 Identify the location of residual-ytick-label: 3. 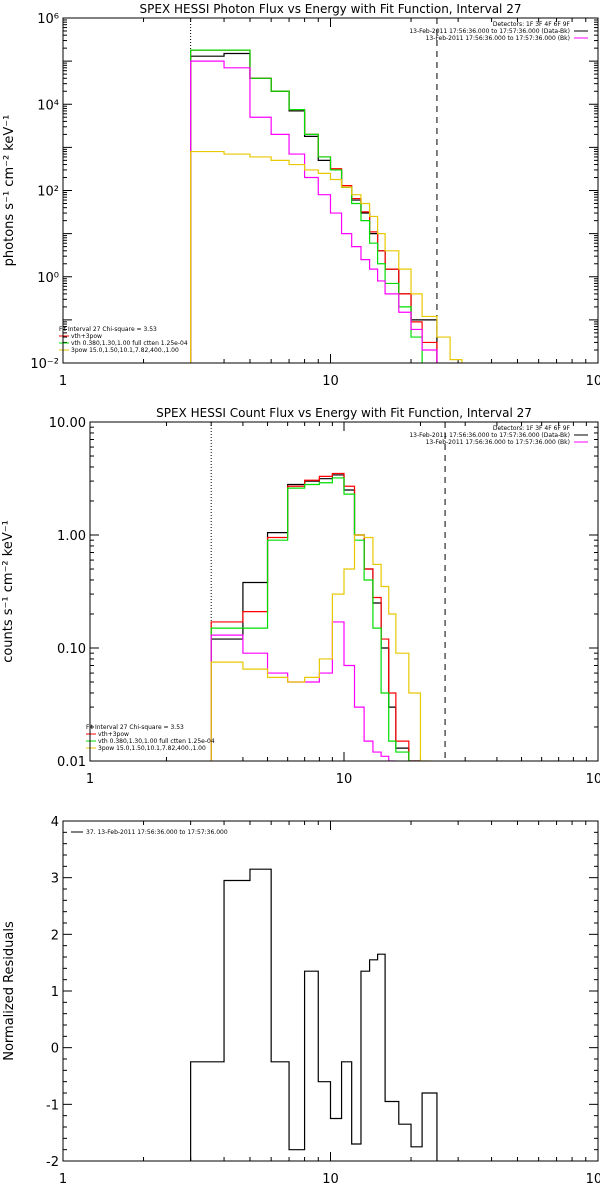
(55, 879).